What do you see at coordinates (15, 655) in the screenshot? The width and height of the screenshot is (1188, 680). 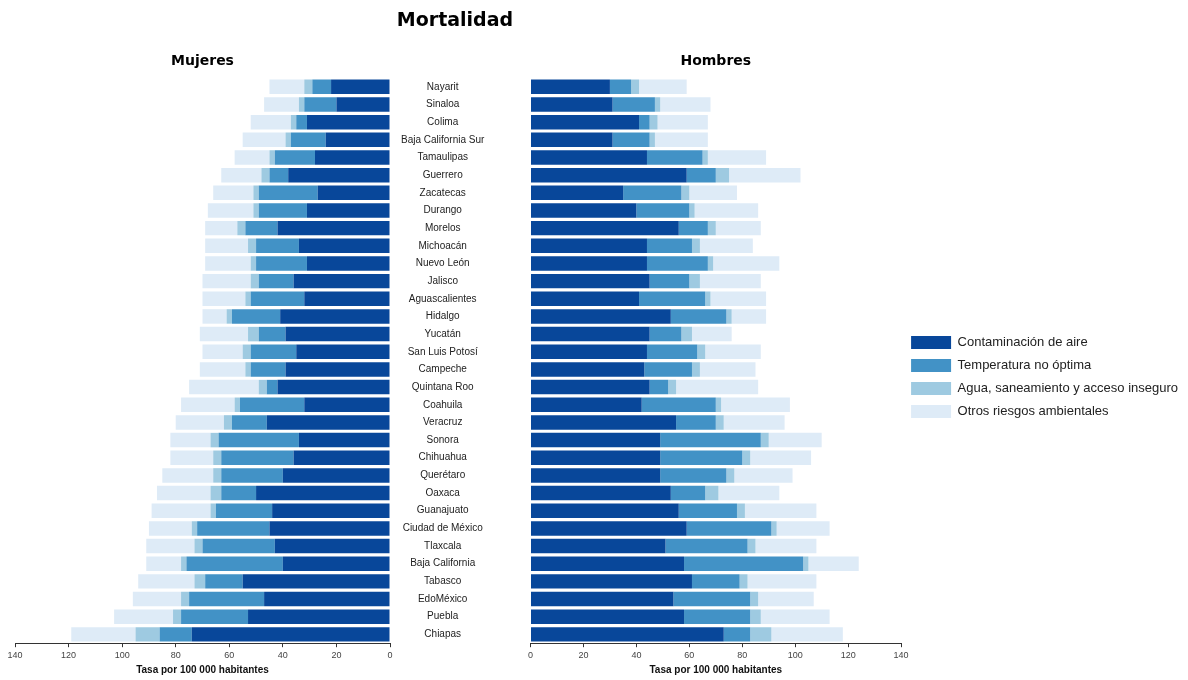 I see `x-tick-label: 140` at bounding box center [15, 655].